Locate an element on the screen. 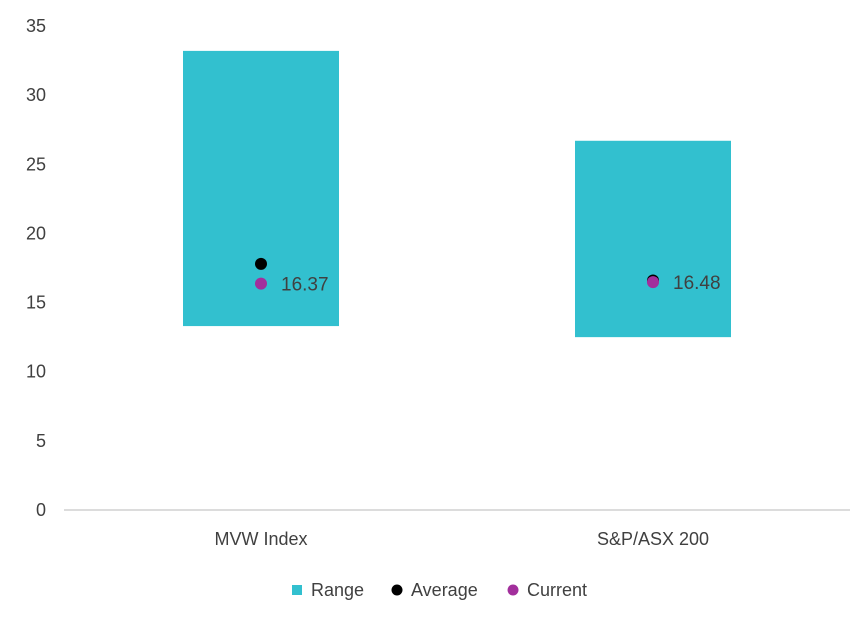 Image resolution: width=860 pixels, height=632 pixels. y-tick-label: 0 is located at coordinates (41, 510).